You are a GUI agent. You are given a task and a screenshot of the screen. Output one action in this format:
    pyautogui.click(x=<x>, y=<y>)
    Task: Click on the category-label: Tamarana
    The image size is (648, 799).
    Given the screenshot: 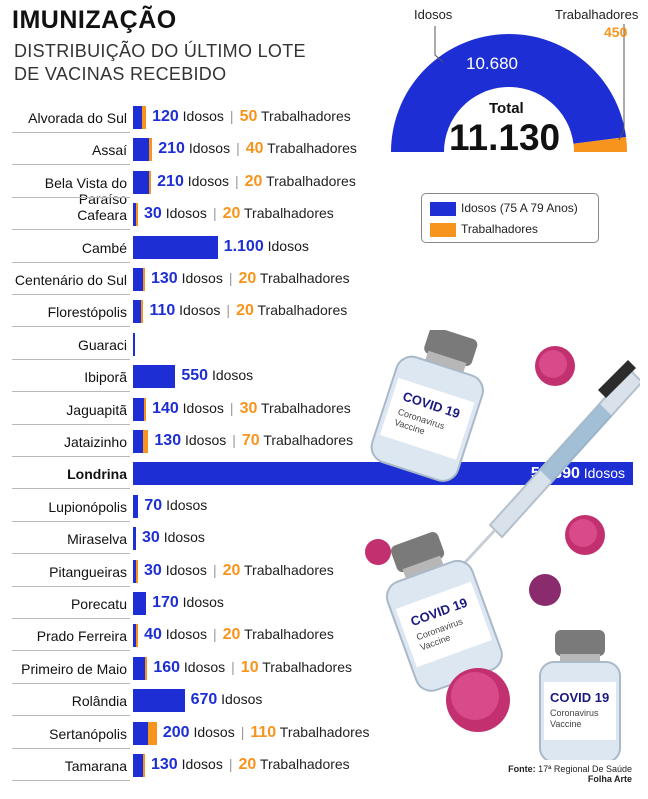 What is the action you would take?
    pyautogui.click(x=95, y=766)
    